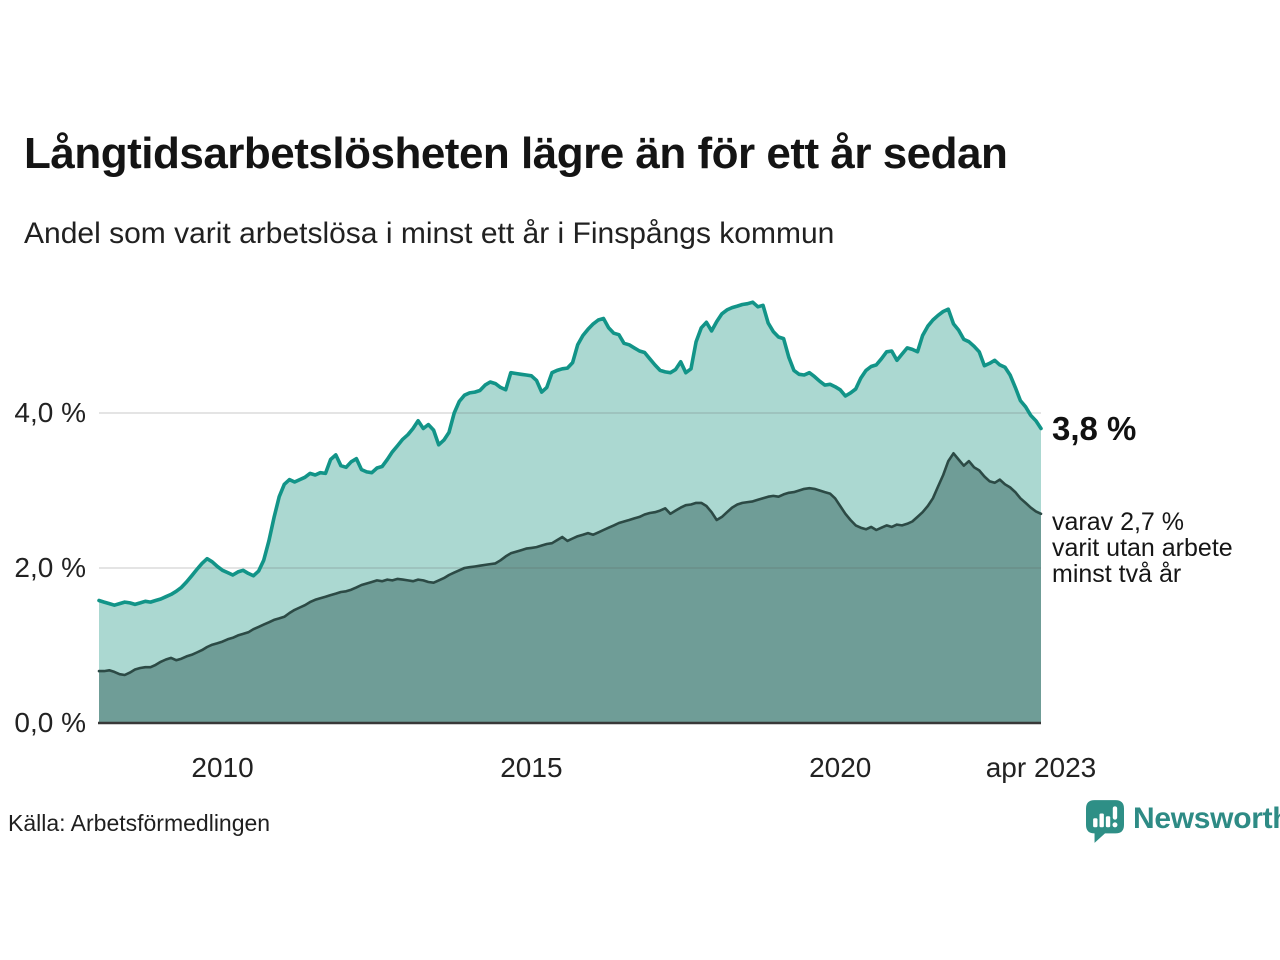 Image resolution: width=1280 pixels, height=960 pixels. Describe the element at coordinates (50, 412) in the screenshot. I see `y-axis-tick-label: 4,0 %` at that location.